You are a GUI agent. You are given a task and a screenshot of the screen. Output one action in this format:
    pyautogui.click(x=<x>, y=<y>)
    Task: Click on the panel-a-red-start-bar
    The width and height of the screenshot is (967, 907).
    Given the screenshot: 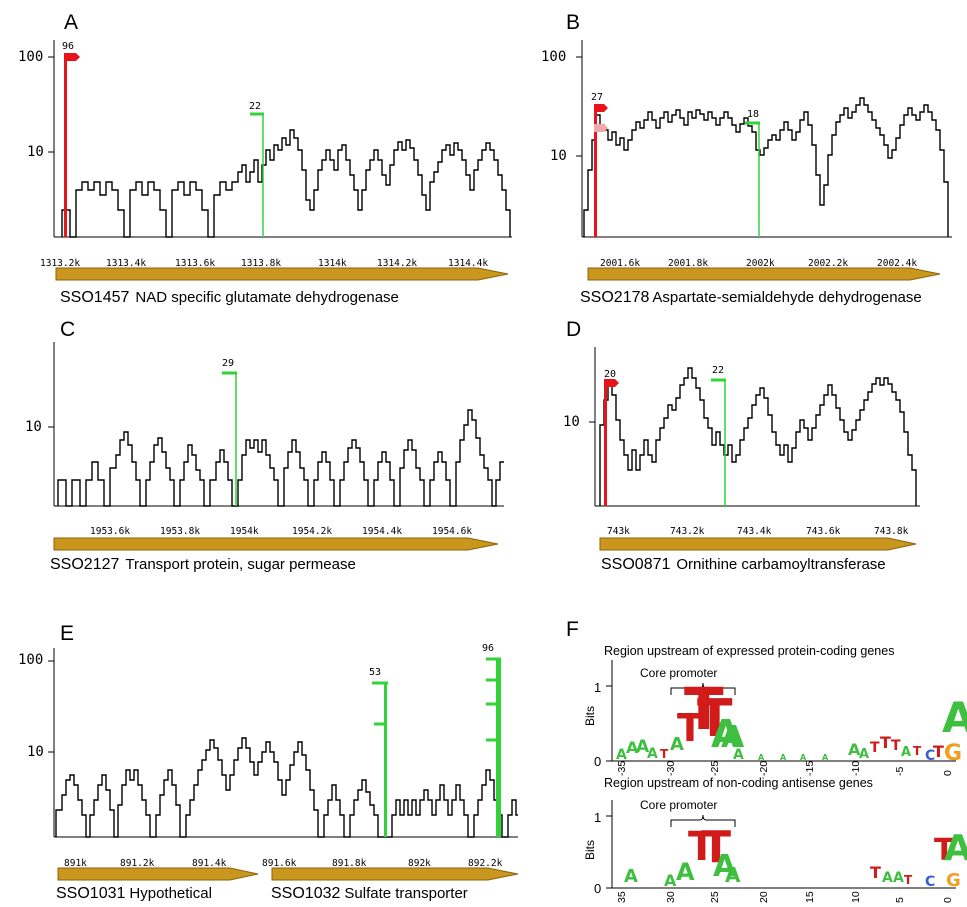 What is the action you would take?
    pyautogui.click(x=65, y=147)
    